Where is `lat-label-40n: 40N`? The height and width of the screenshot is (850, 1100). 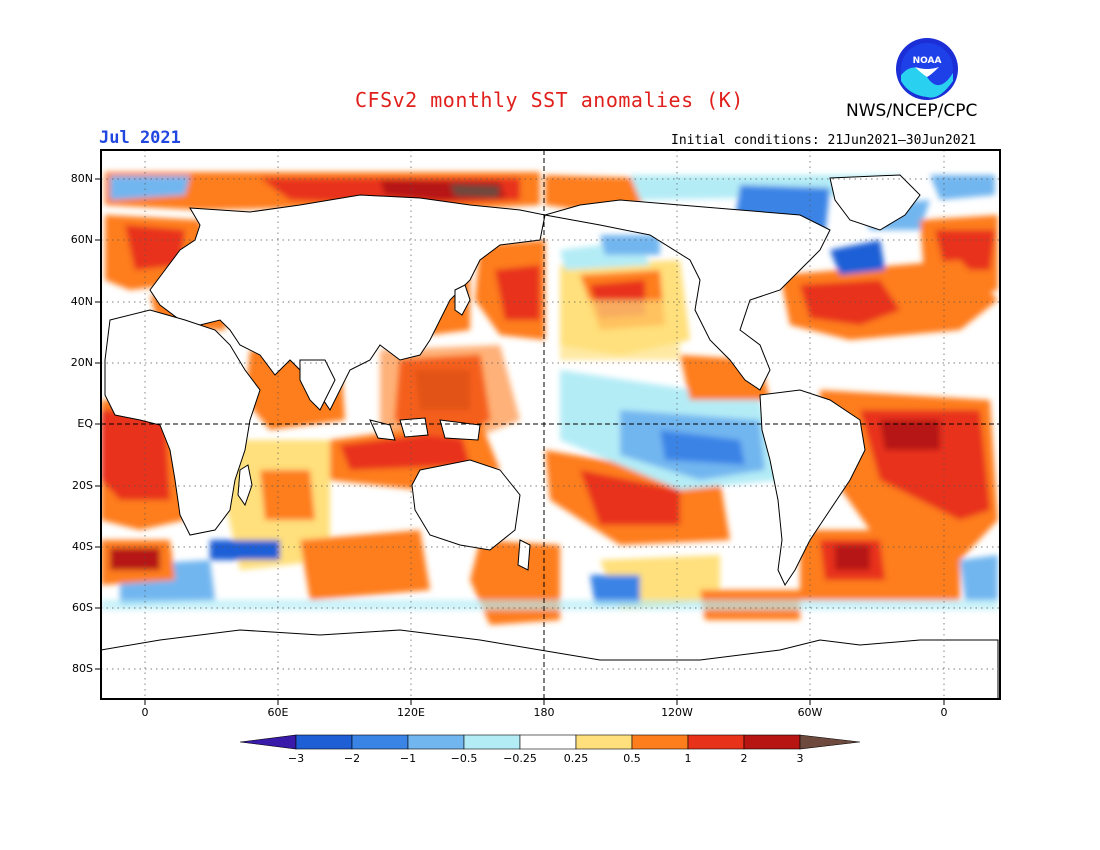 lat-label-40n: 40N is located at coordinates (81, 301).